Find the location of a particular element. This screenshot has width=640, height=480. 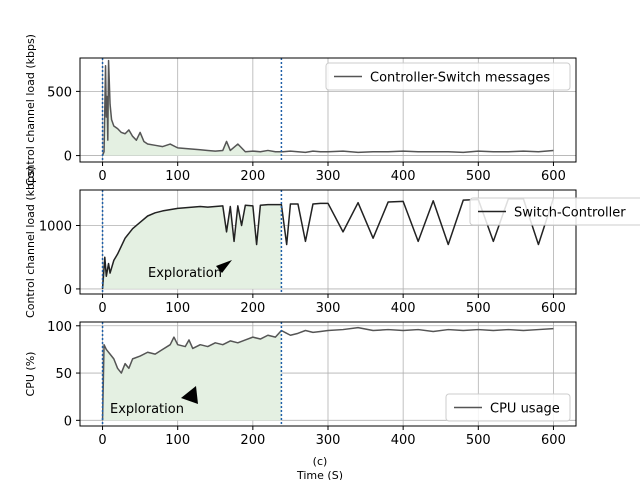

legend-label: Switch-Controller is located at coordinates (570, 213).